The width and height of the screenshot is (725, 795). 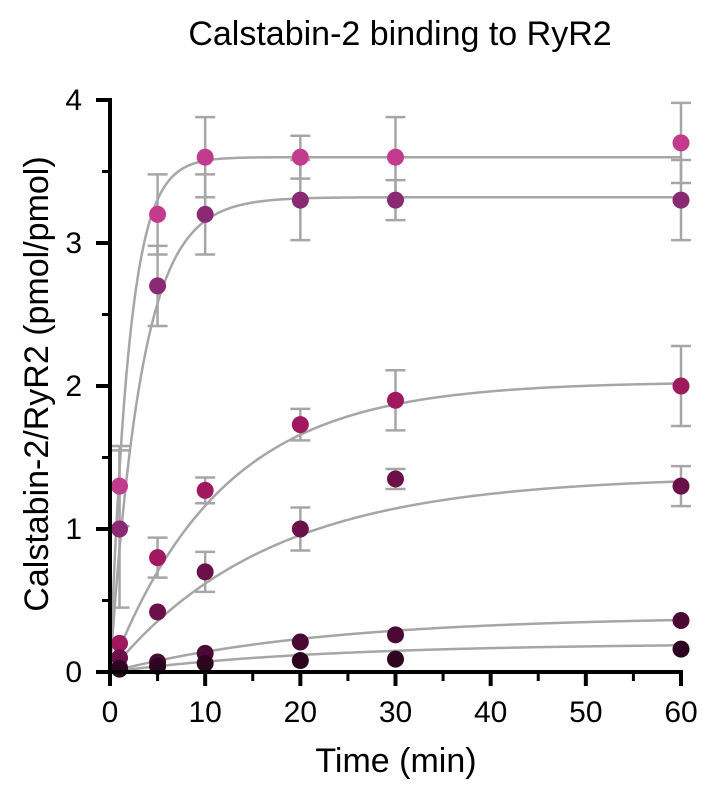 I want to click on x-tick-label: 10, so click(x=204, y=712).